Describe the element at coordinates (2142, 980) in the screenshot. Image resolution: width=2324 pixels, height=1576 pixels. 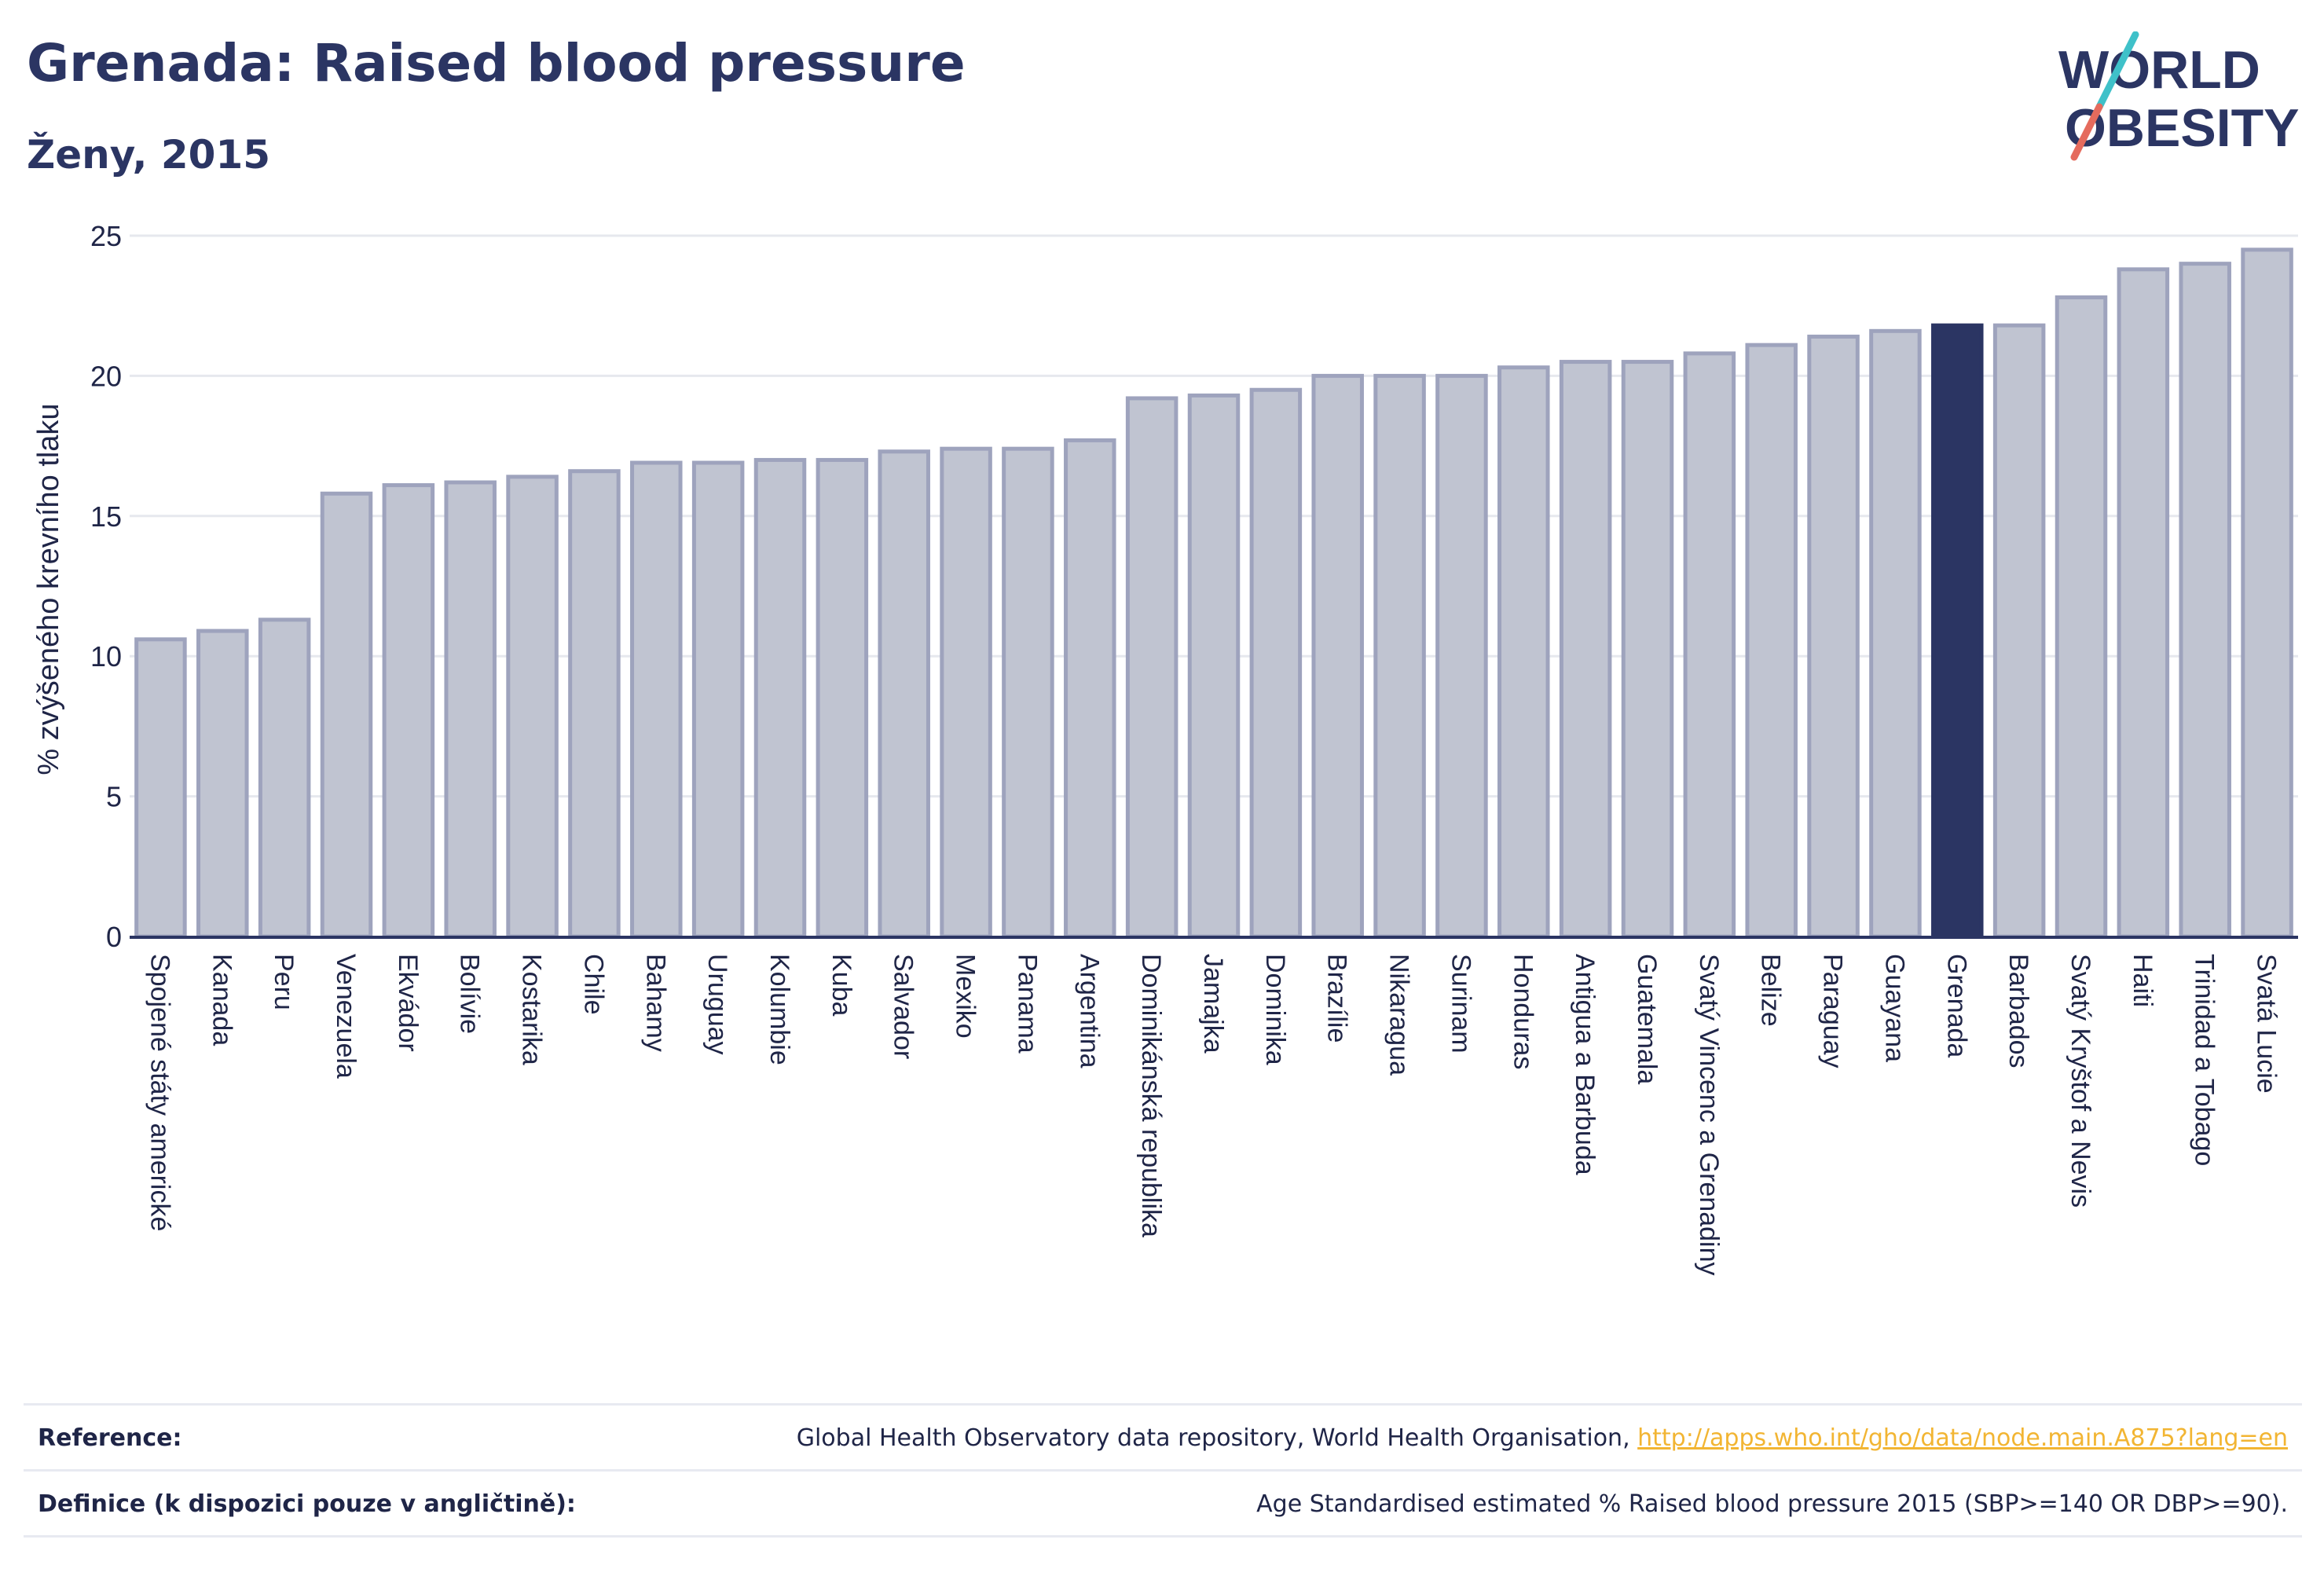
I see `x-tick-label: Haiti` at that location.